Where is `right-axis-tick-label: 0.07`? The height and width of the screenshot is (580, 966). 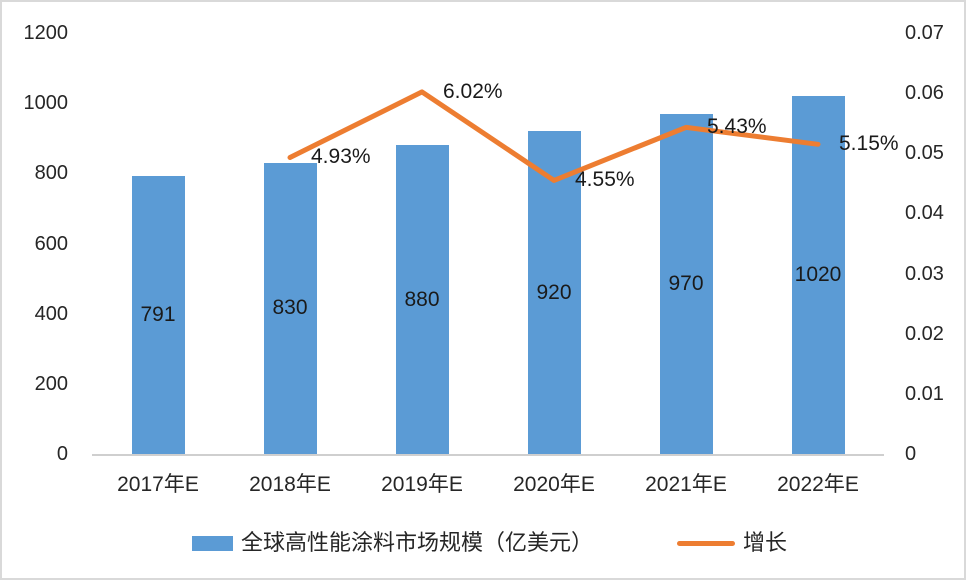
right-axis-tick-label: 0.07 is located at coordinates (924, 33).